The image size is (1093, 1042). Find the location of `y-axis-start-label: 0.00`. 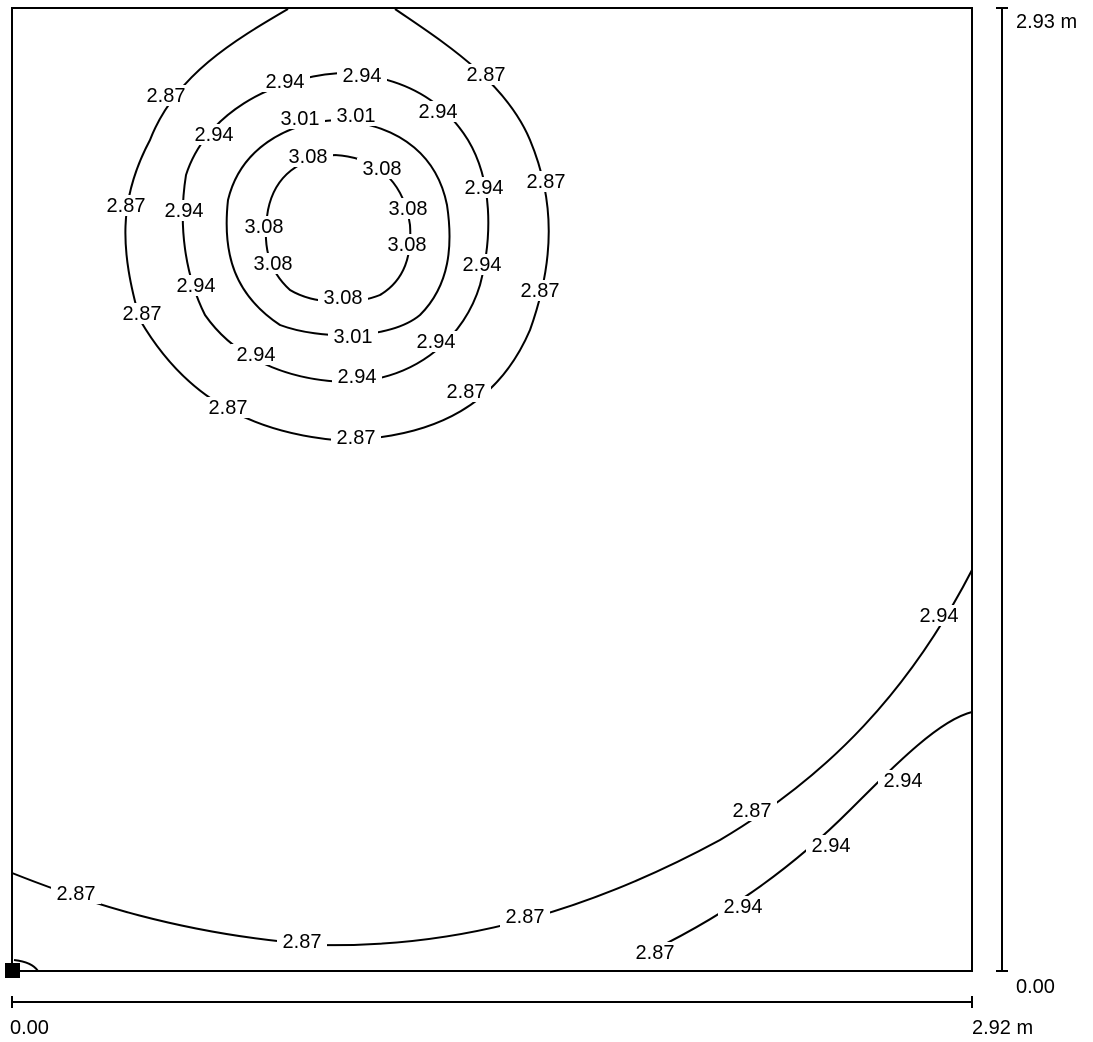

y-axis-start-label: 0.00 is located at coordinates (1035, 987).